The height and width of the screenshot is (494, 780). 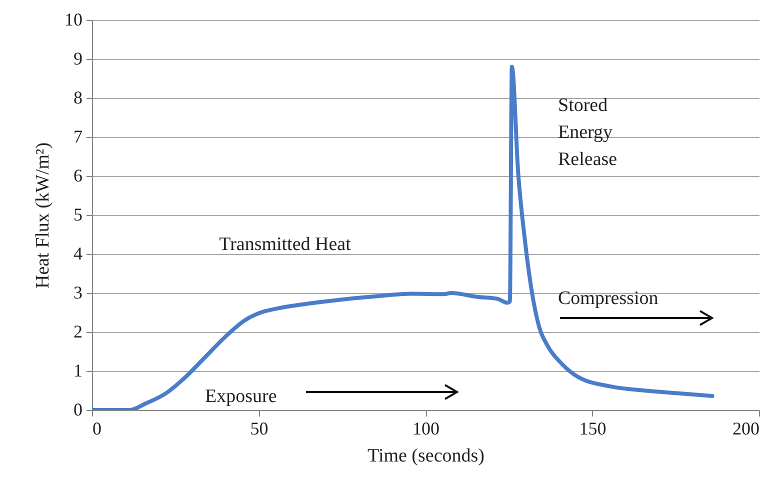 What do you see at coordinates (588, 132) in the screenshot?
I see `annotation: Stored Energy Release` at bounding box center [588, 132].